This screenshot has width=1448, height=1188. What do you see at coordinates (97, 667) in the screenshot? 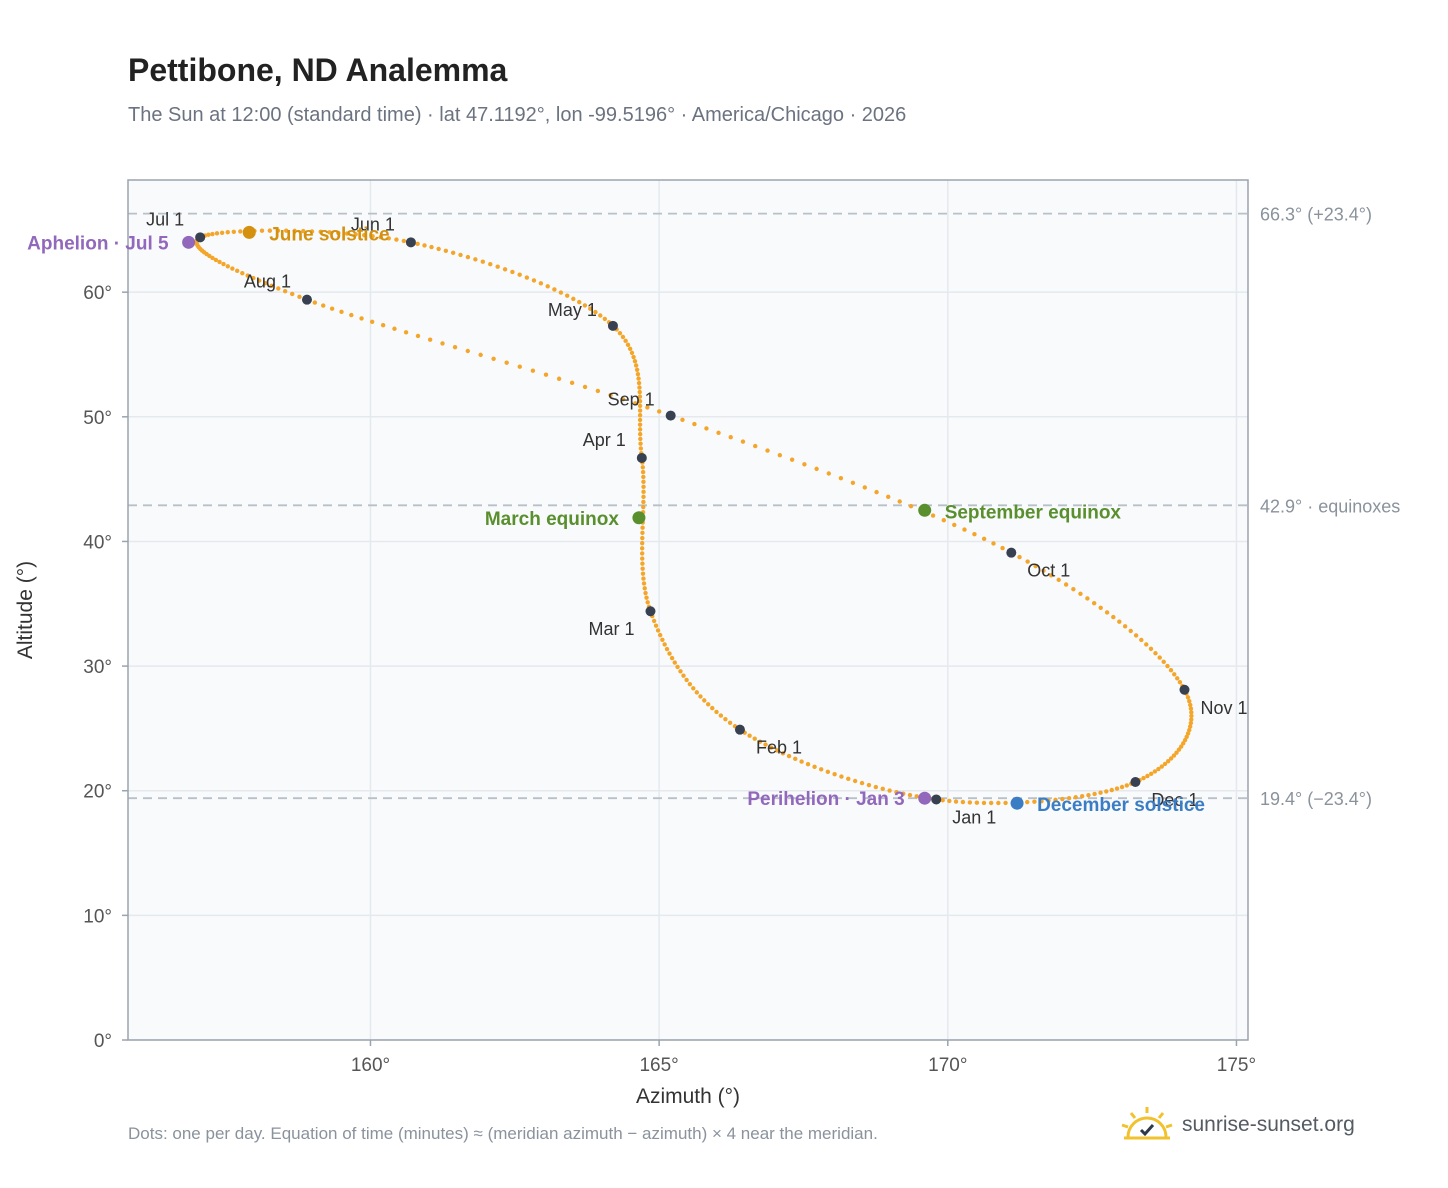
I see `y-tick-label: 30°` at bounding box center [97, 667].